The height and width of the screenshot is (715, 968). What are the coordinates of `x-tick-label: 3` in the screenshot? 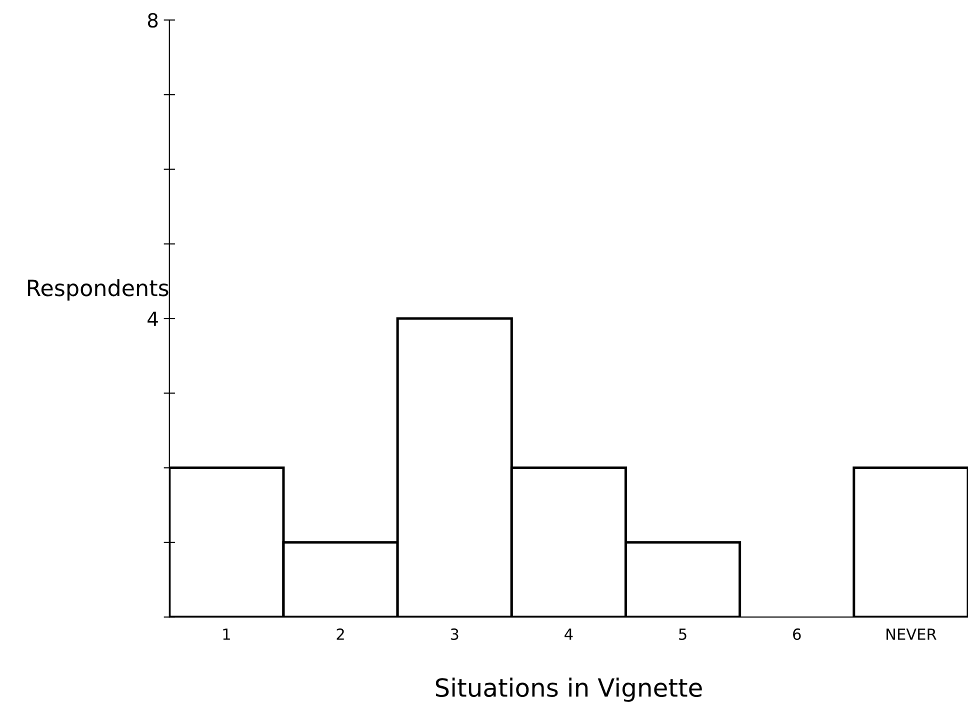 It's located at (454, 634).